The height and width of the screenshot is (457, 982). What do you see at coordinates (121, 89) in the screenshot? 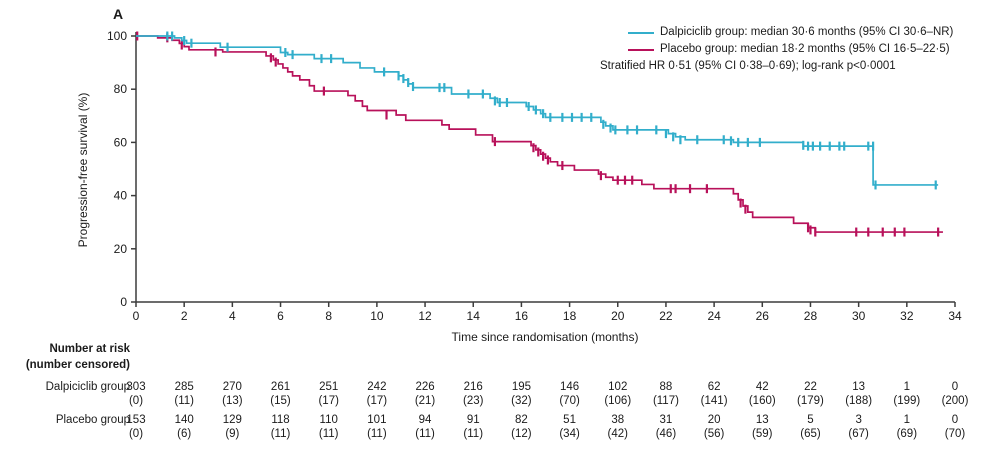
I see `y-tick-label: 80` at bounding box center [121, 89].